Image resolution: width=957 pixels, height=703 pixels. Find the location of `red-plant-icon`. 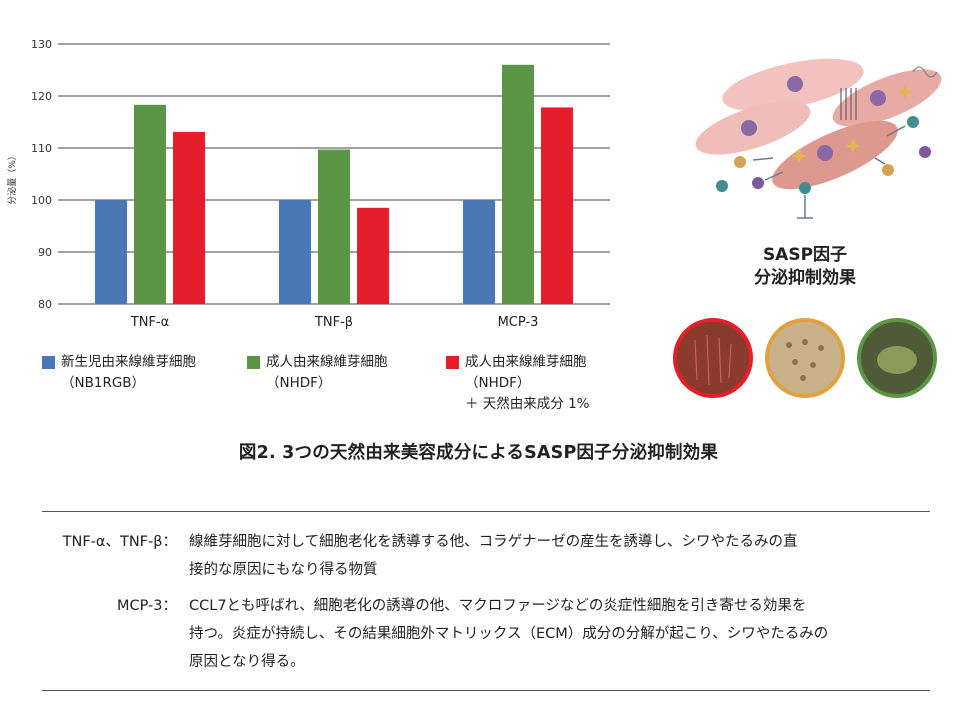

red-plant-icon is located at coordinates (713, 358).